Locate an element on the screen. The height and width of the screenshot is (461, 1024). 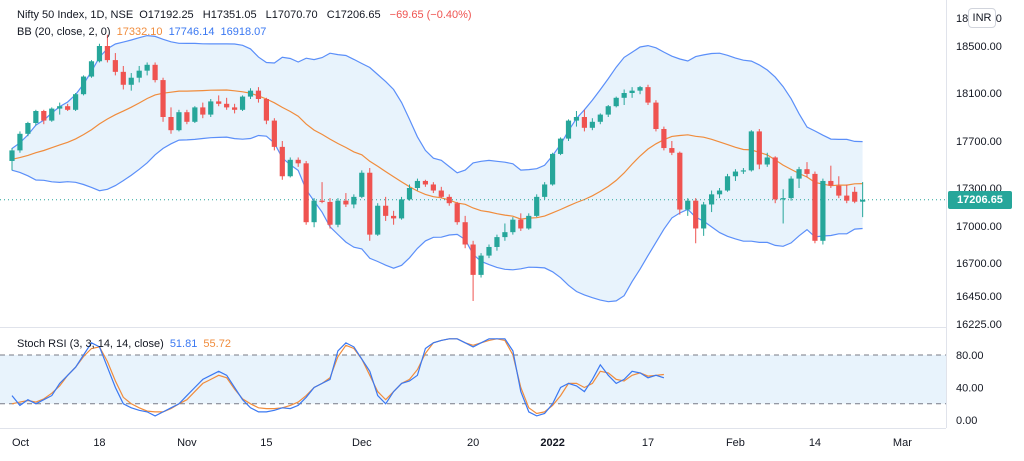
close-label: C is located at coordinates (330, 15).